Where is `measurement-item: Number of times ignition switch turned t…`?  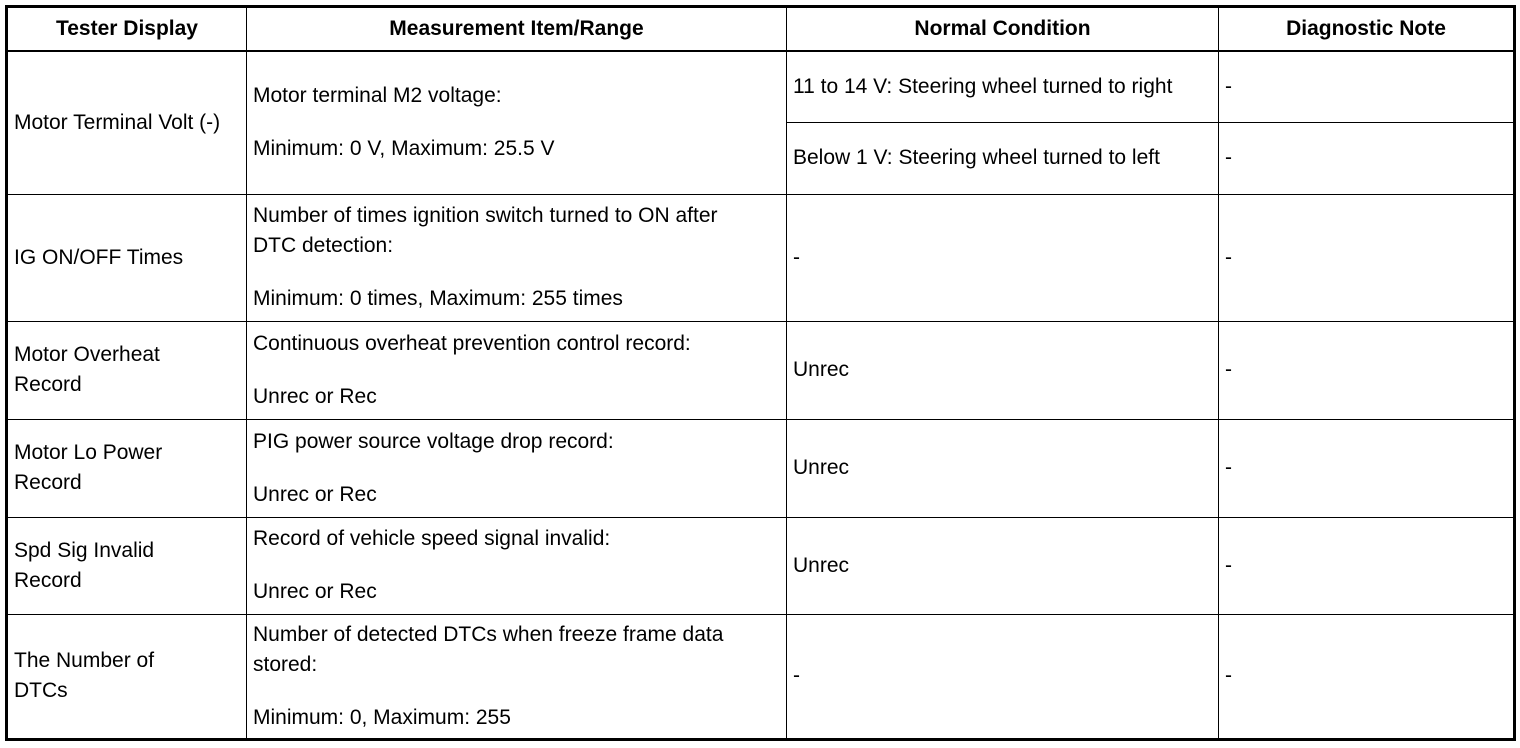
measurement-item: Number of times ignition switch turned t… is located at coordinates (485, 230).